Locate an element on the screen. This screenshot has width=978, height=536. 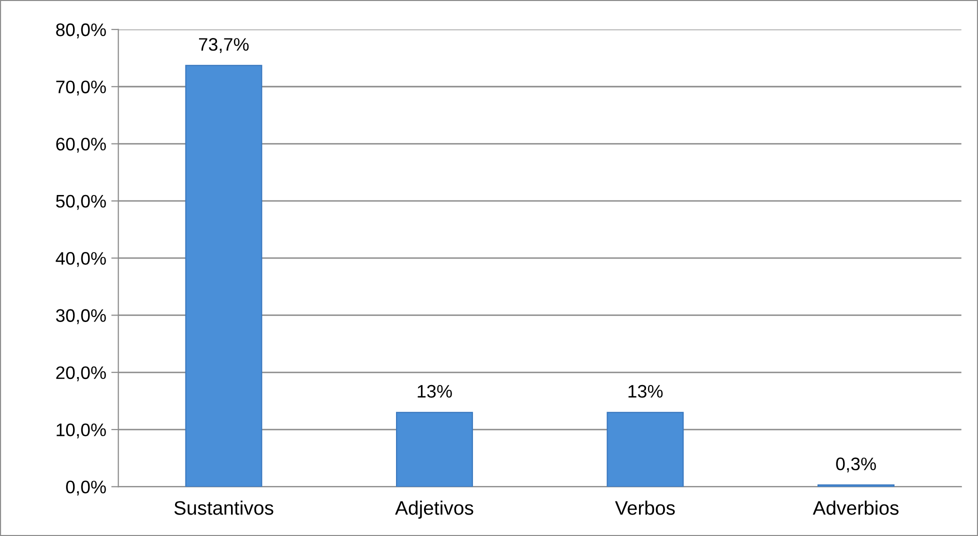
data-label: 0,3% is located at coordinates (856, 465).